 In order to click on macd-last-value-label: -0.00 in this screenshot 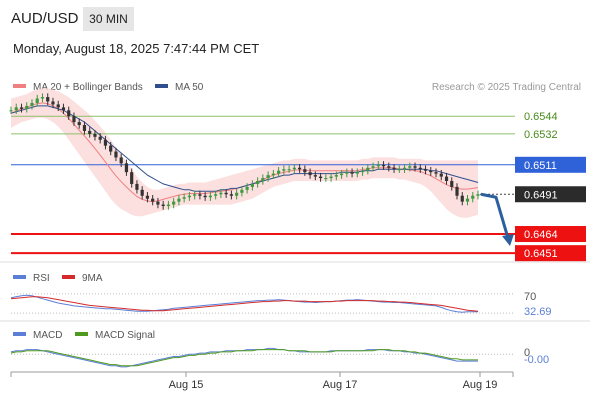, I will do `click(536, 360)`.